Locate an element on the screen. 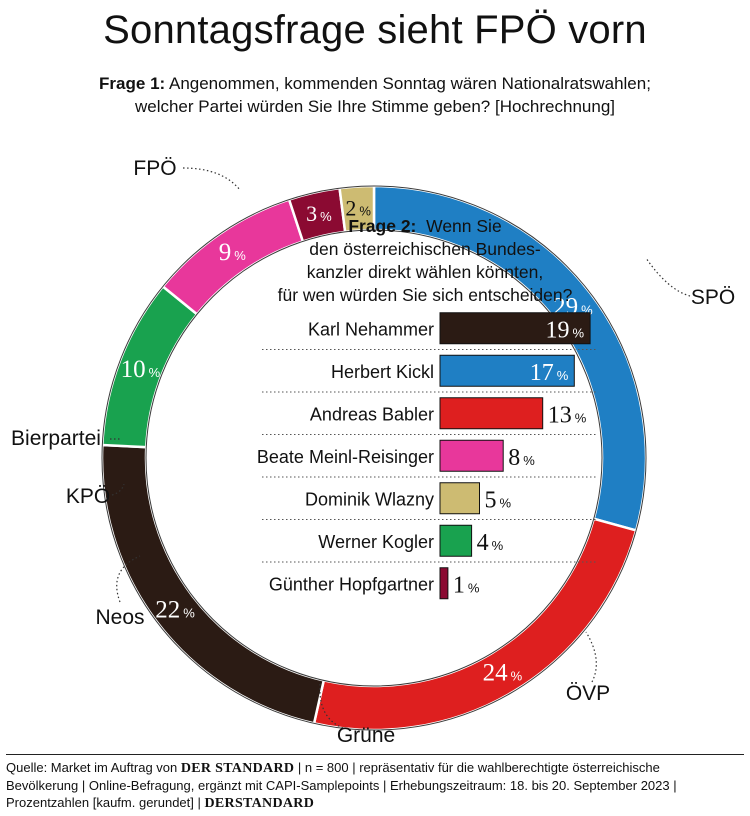 The image size is (750, 816). bar-andreas-babler is located at coordinates (491, 413).